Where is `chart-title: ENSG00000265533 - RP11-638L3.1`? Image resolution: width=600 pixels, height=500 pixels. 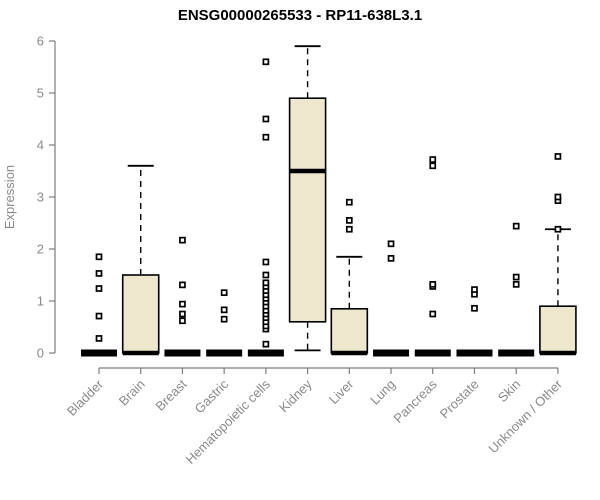
chart-title: ENSG00000265533 - RP11-638L3.1 is located at coordinates (300, 15).